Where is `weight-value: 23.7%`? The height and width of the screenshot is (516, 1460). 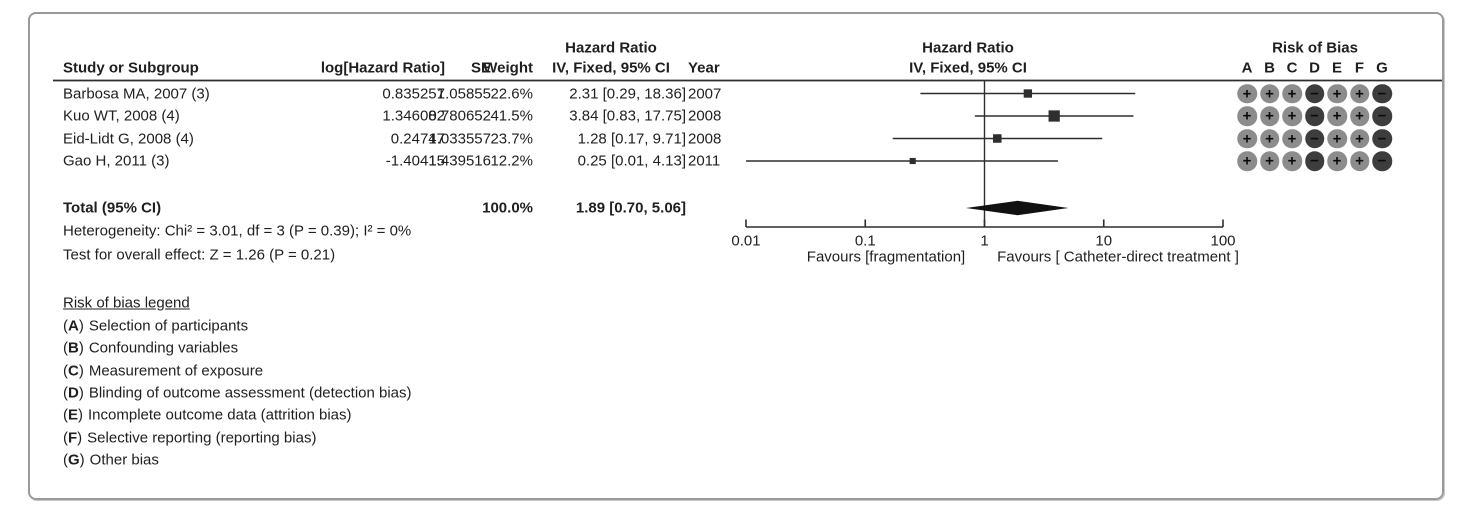 weight-value: 23.7% is located at coordinates (511, 138).